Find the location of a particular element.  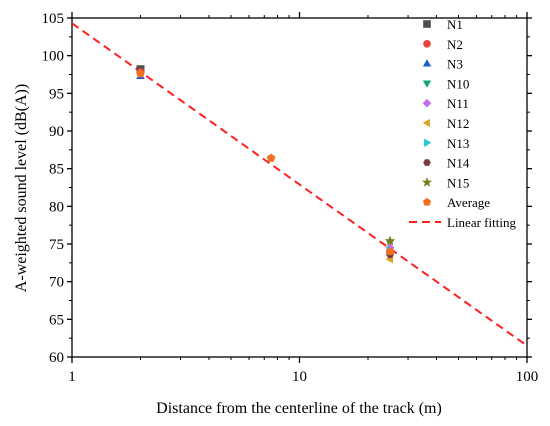

legend-marker-n15 is located at coordinates (427, 182).